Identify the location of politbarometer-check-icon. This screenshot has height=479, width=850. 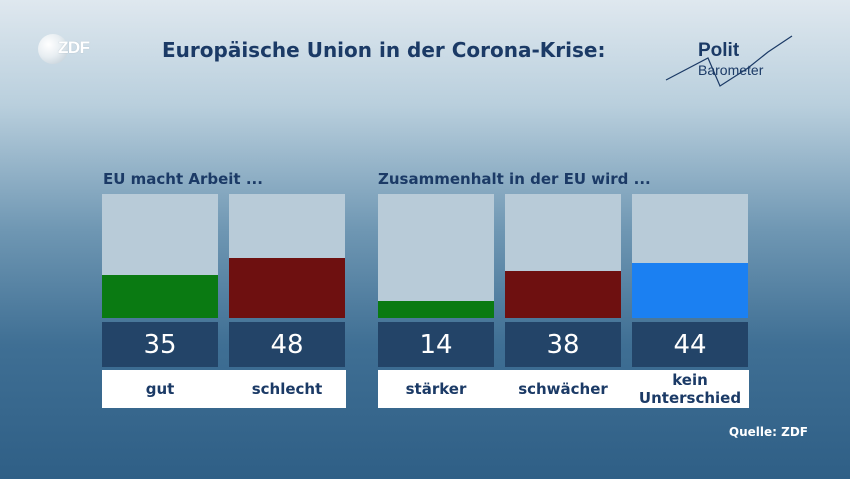
(729, 61).